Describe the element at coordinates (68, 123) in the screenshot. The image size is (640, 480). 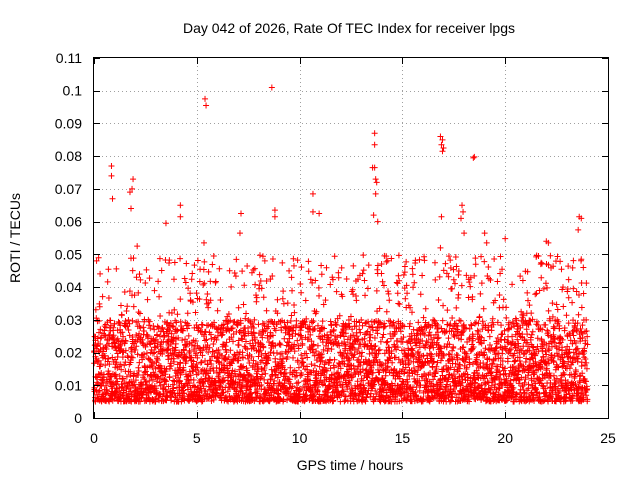
I see `y-tick-label: 0.09` at that location.